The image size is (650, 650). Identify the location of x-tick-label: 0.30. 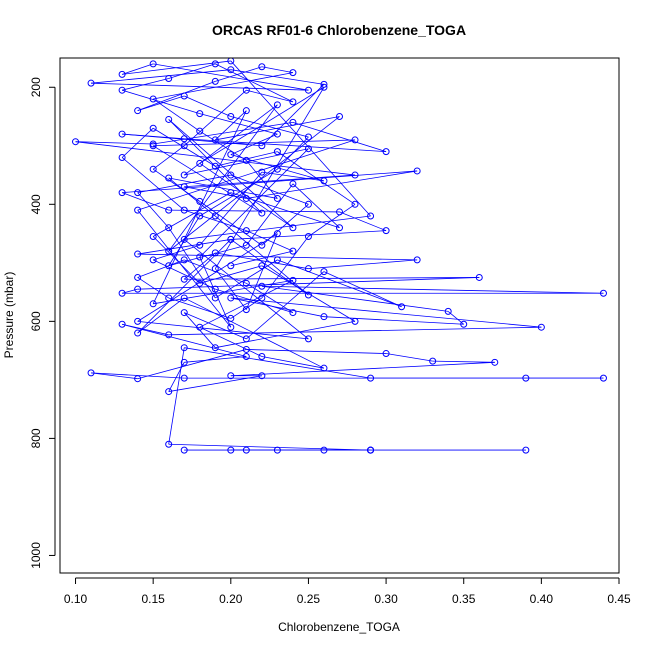
(386, 599).